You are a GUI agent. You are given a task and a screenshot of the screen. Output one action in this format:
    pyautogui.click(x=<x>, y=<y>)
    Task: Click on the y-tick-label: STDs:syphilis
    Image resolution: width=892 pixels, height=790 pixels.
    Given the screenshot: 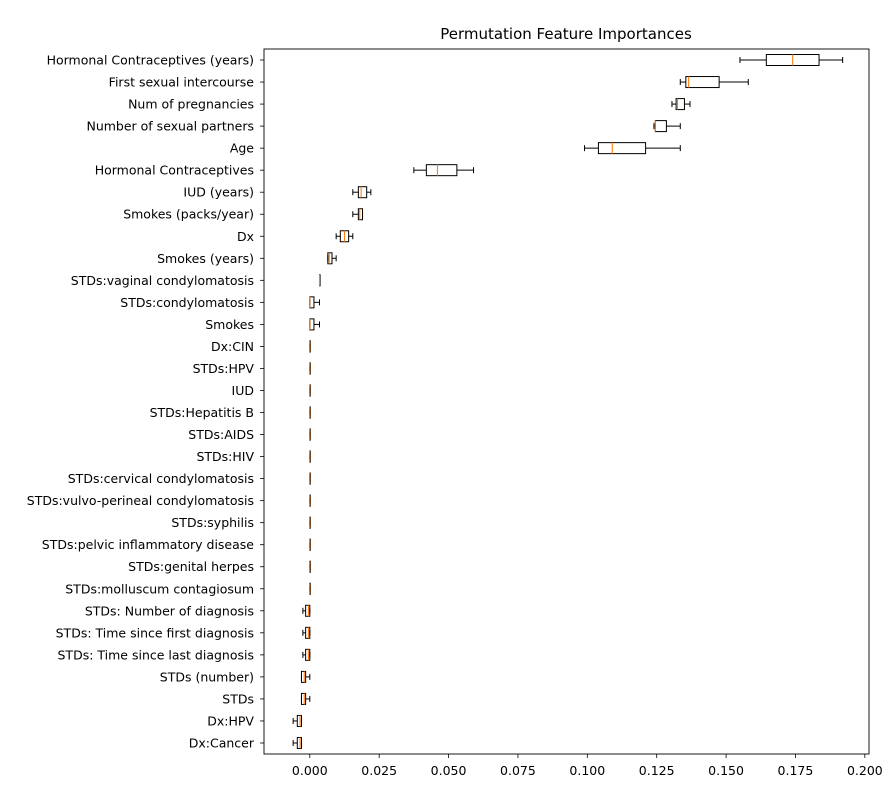 What is the action you would take?
    pyautogui.click(x=212, y=522)
    